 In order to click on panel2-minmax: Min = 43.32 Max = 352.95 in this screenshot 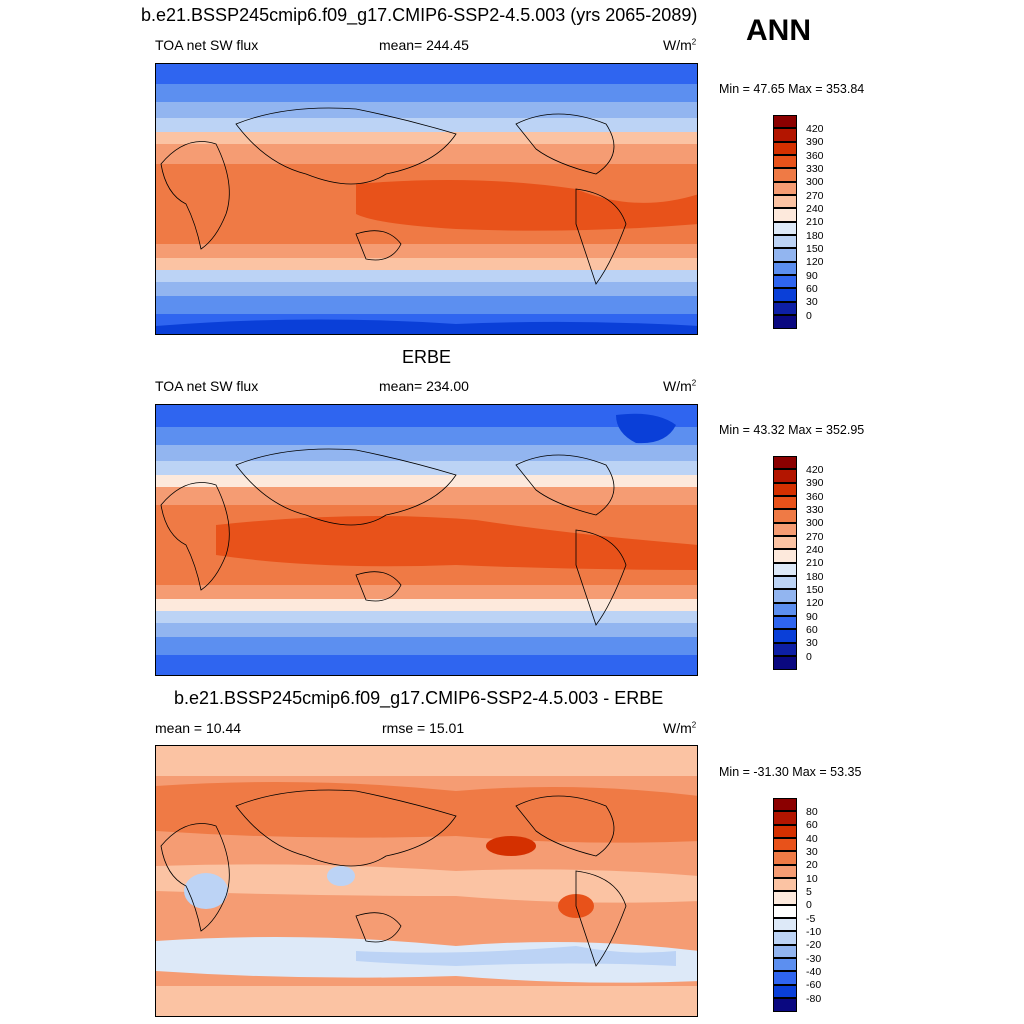, I will do `click(792, 430)`.